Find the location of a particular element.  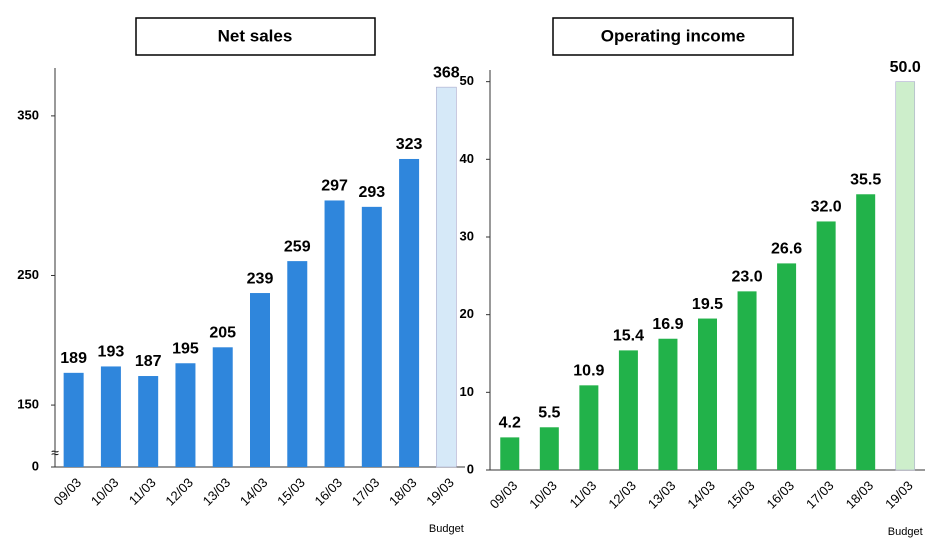

value-label: 297 is located at coordinates (334, 186).